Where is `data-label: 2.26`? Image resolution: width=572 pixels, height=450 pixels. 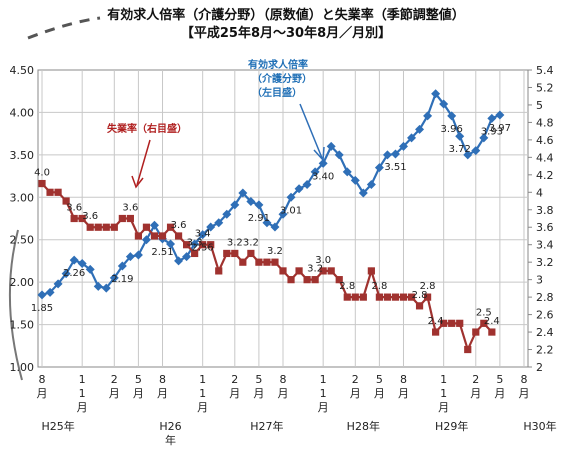 data-label: 2.26 is located at coordinates (74, 273).